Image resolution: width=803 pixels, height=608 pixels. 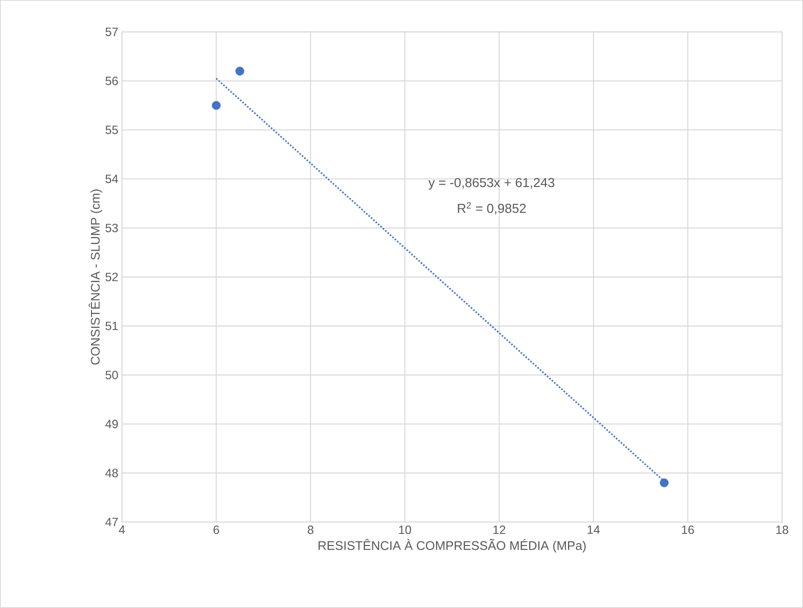 I want to click on y-tick-label: 50, so click(x=112, y=375).